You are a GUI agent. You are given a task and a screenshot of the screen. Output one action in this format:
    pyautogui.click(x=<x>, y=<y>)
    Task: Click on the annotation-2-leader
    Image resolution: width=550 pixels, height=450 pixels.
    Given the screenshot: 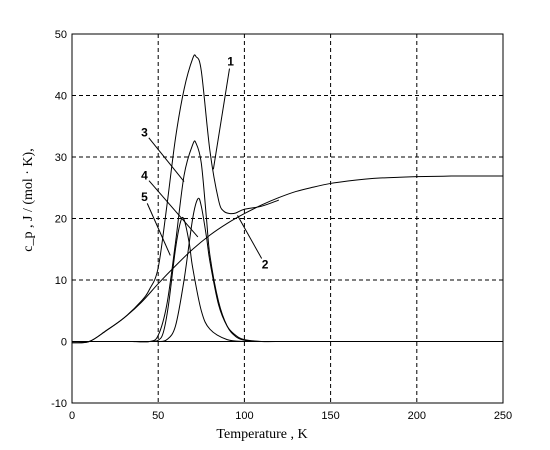 What is the action you would take?
    pyautogui.click(x=250, y=237)
    